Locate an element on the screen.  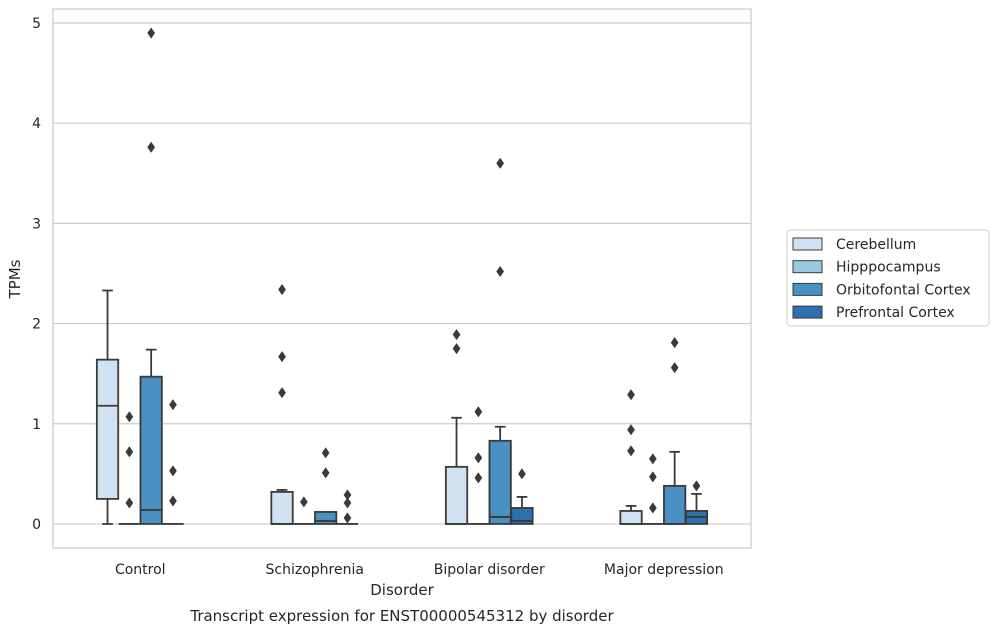
legend-label: Hipppocampus is located at coordinates (888, 268).